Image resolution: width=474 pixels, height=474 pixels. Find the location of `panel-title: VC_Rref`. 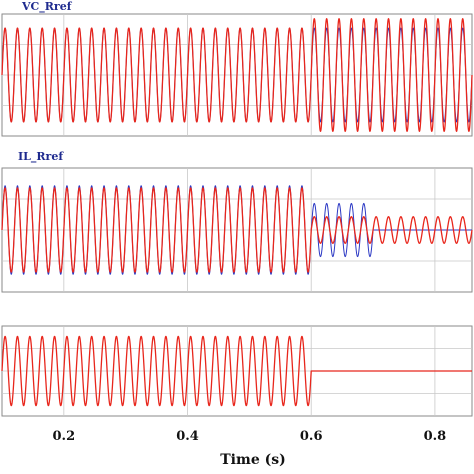

panel-title: VC_Rref is located at coordinates (47, 7).